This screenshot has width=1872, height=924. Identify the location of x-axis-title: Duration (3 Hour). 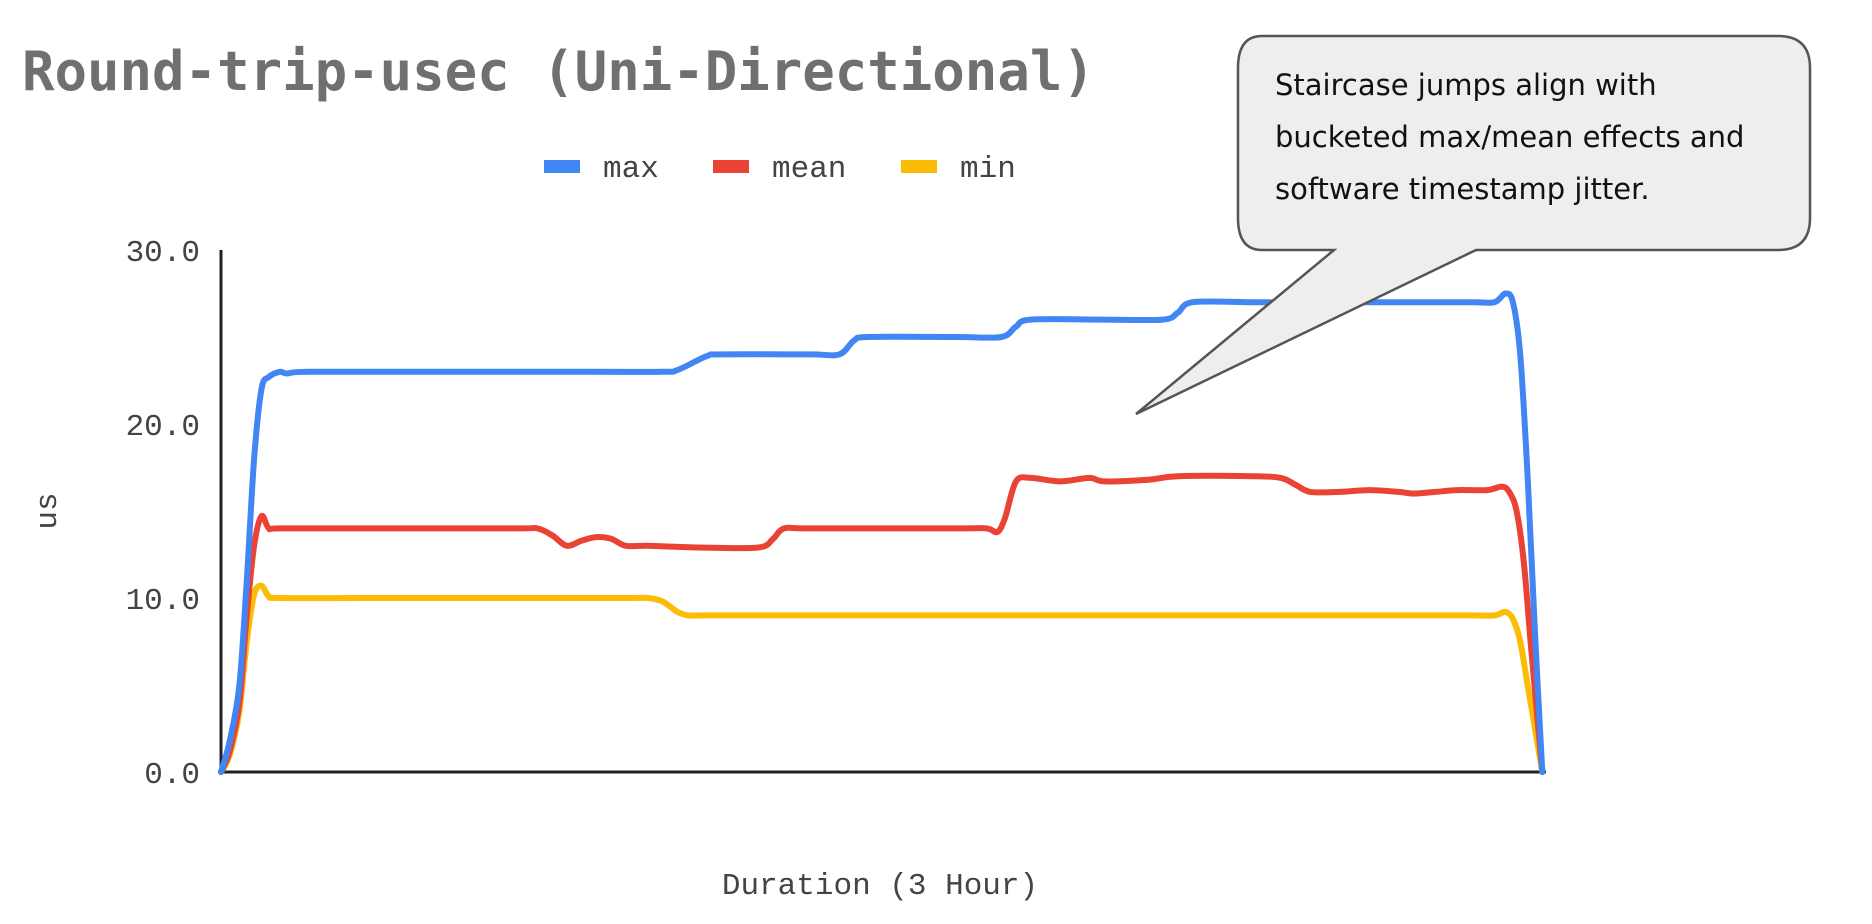
(880, 886).